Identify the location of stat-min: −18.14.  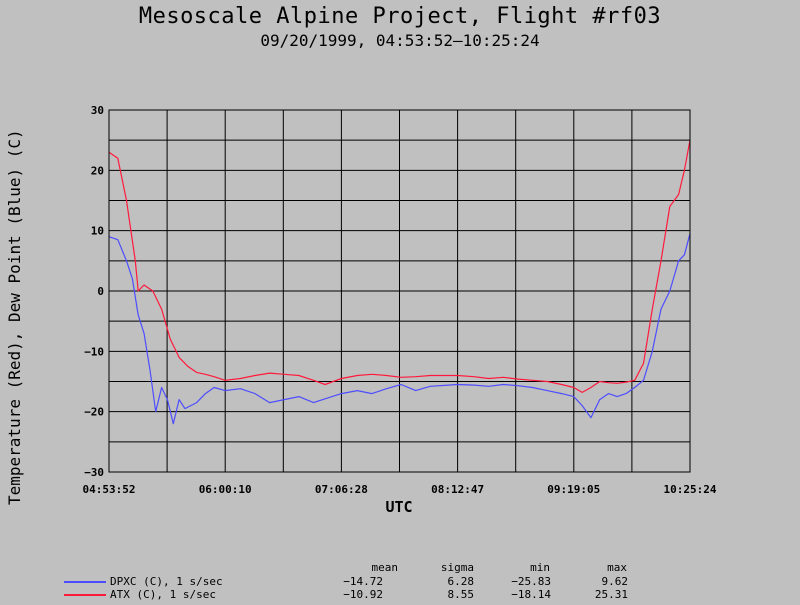
(531, 594).